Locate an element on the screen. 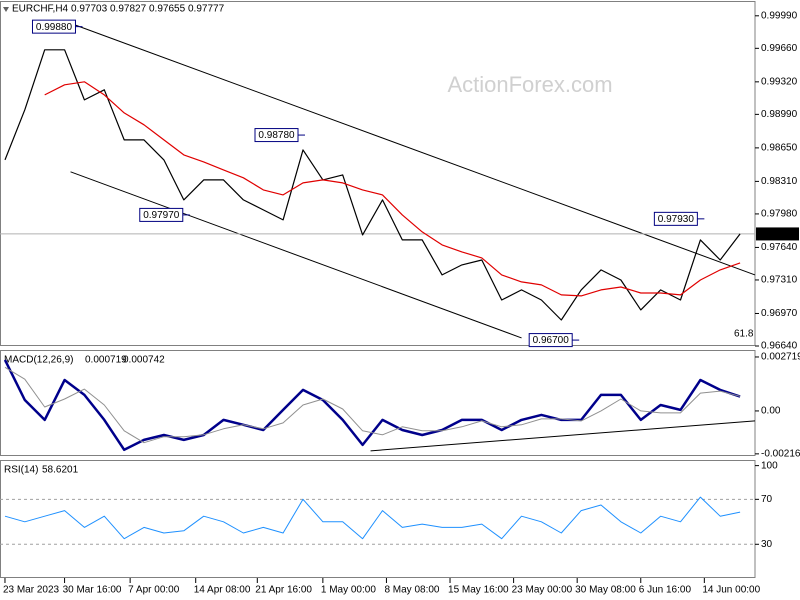 The width and height of the screenshot is (800, 600). x-tick-label: 23 Mar 2023 is located at coordinates (31, 590).